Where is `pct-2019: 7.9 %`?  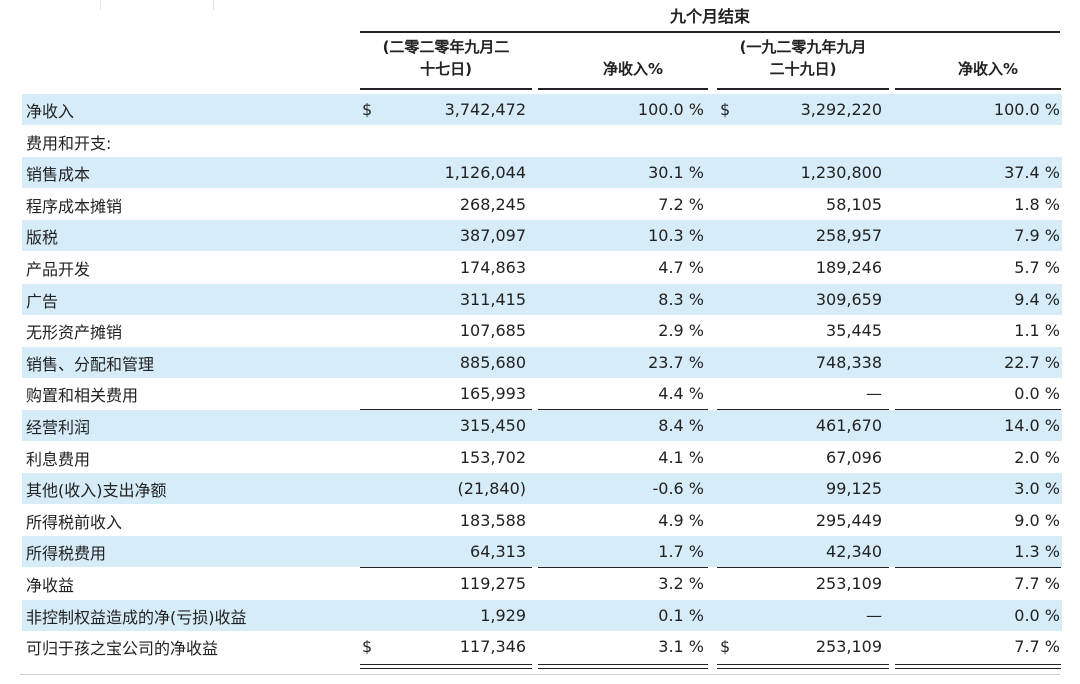
pct-2019: 7.9 % is located at coordinates (1037, 236).